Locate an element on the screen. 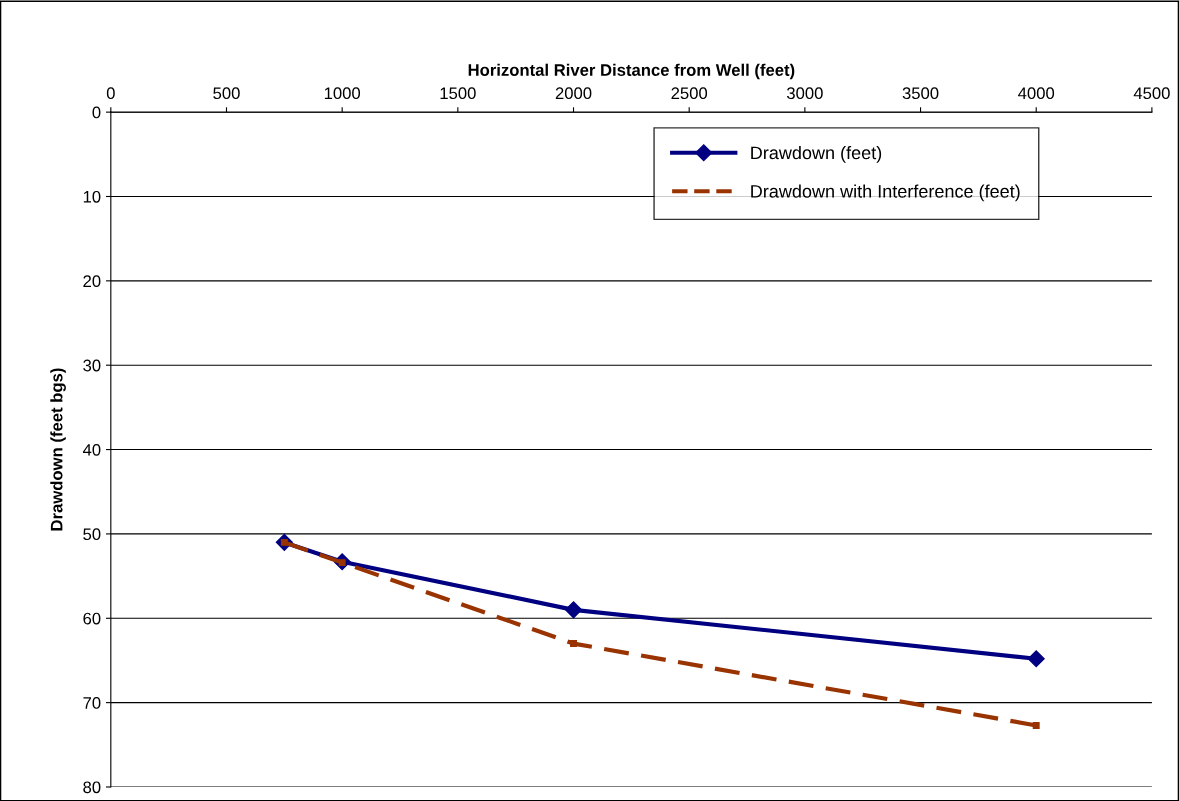  x-tick-label: 1000 is located at coordinates (342, 93).